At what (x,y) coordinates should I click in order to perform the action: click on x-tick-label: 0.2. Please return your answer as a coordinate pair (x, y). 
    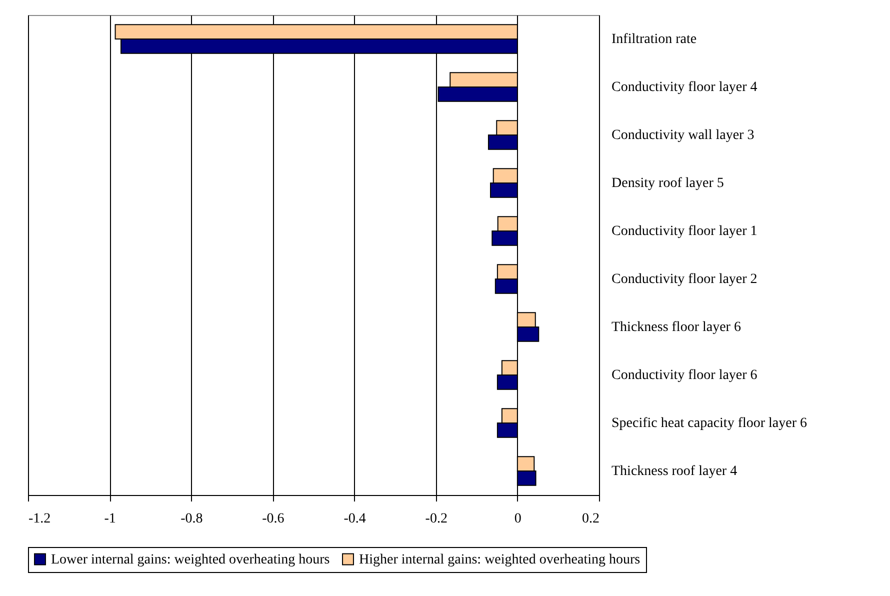
    Looking at the image, I should click on (591, 519).